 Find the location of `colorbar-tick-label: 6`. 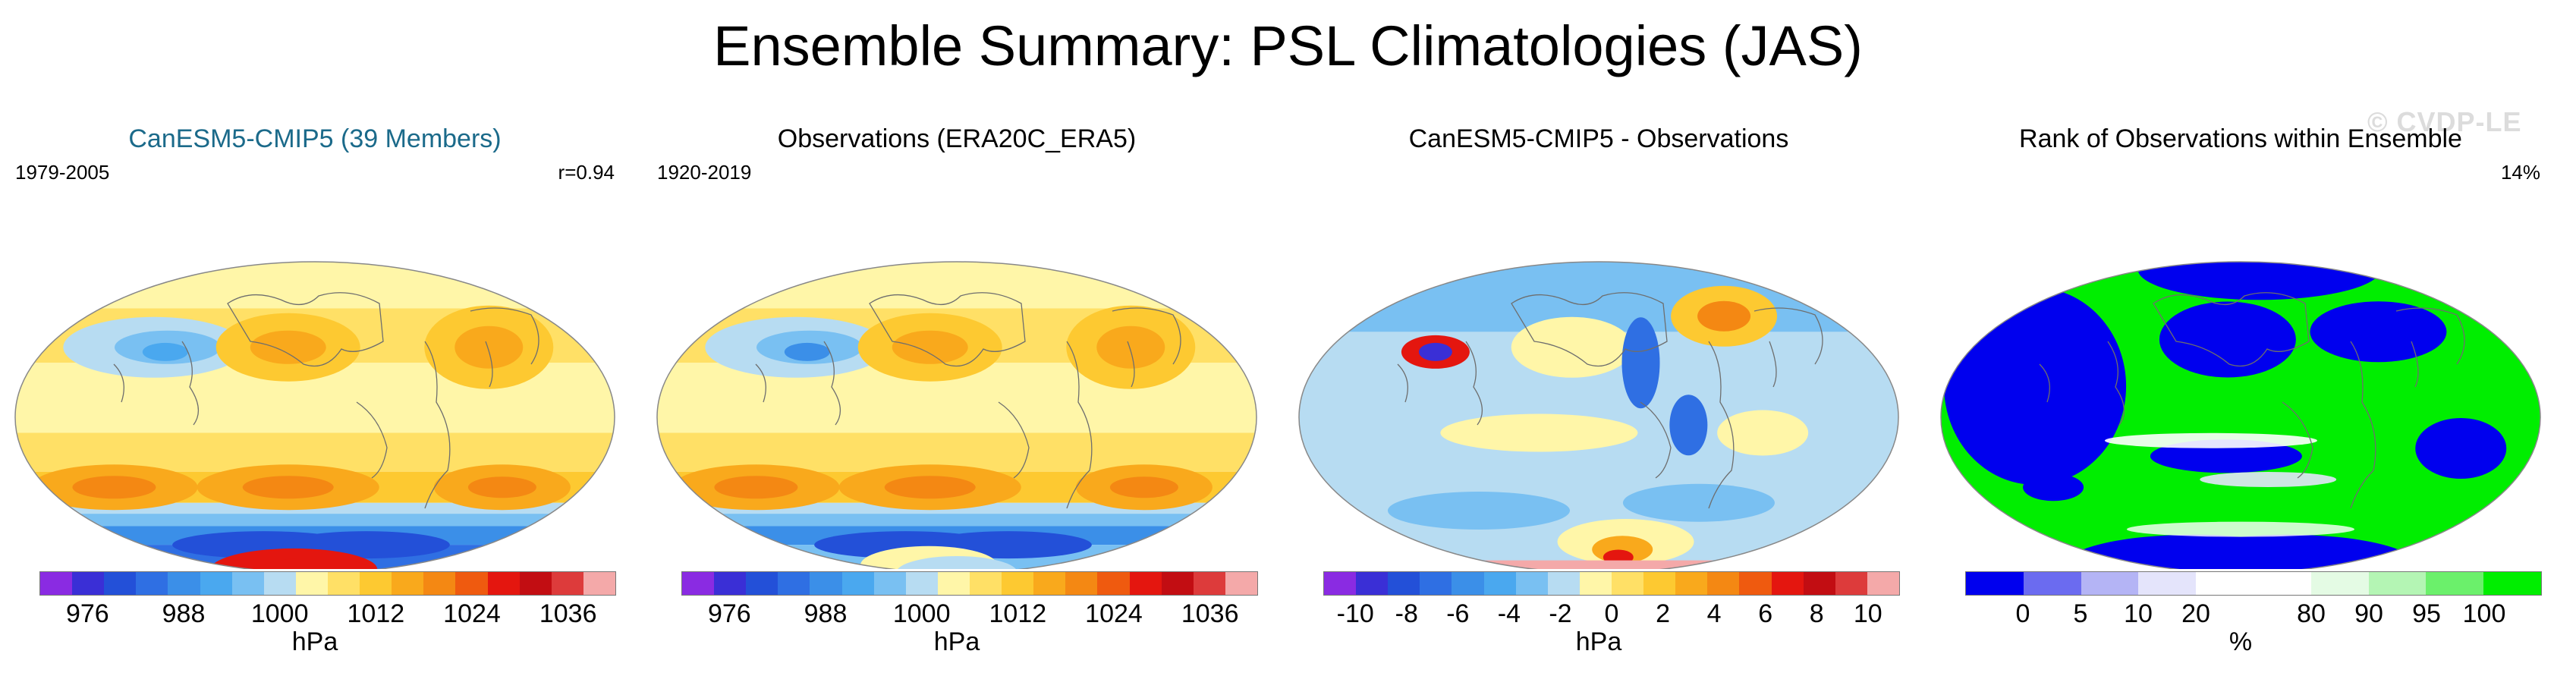

colorbar-tick-label: 6 is located at coordinates (1765, 613).